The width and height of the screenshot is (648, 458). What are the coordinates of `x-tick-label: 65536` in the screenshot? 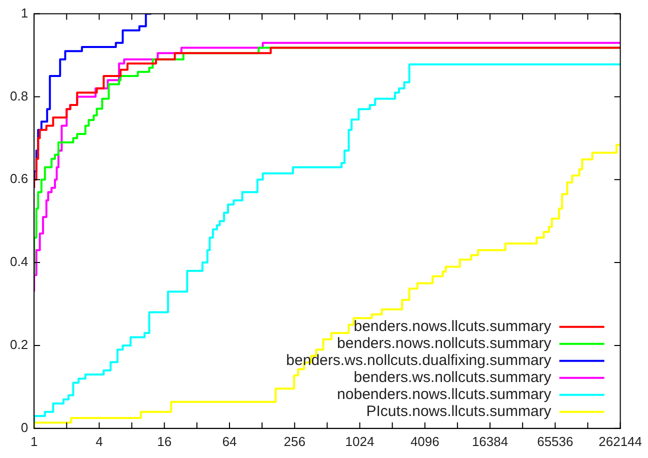 It's located at (555, 441).